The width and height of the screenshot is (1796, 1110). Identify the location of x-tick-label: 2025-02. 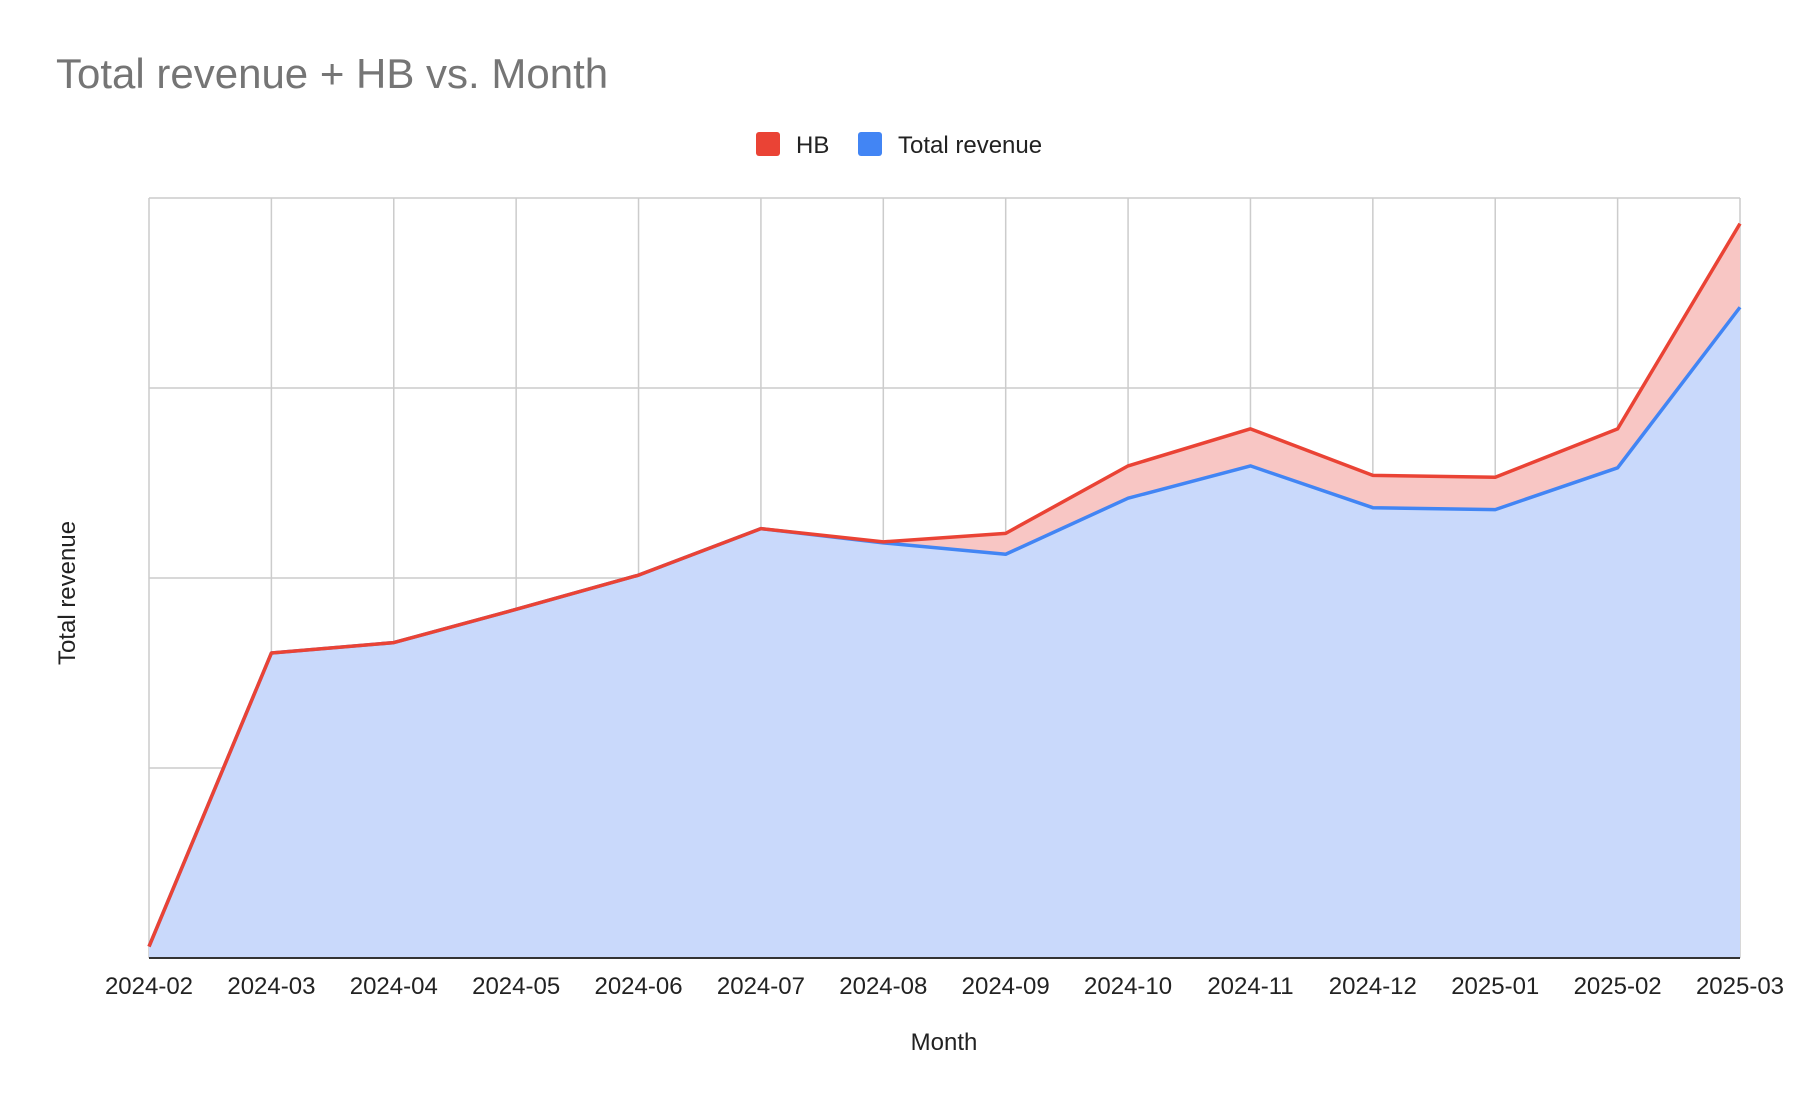
(1618, 986).